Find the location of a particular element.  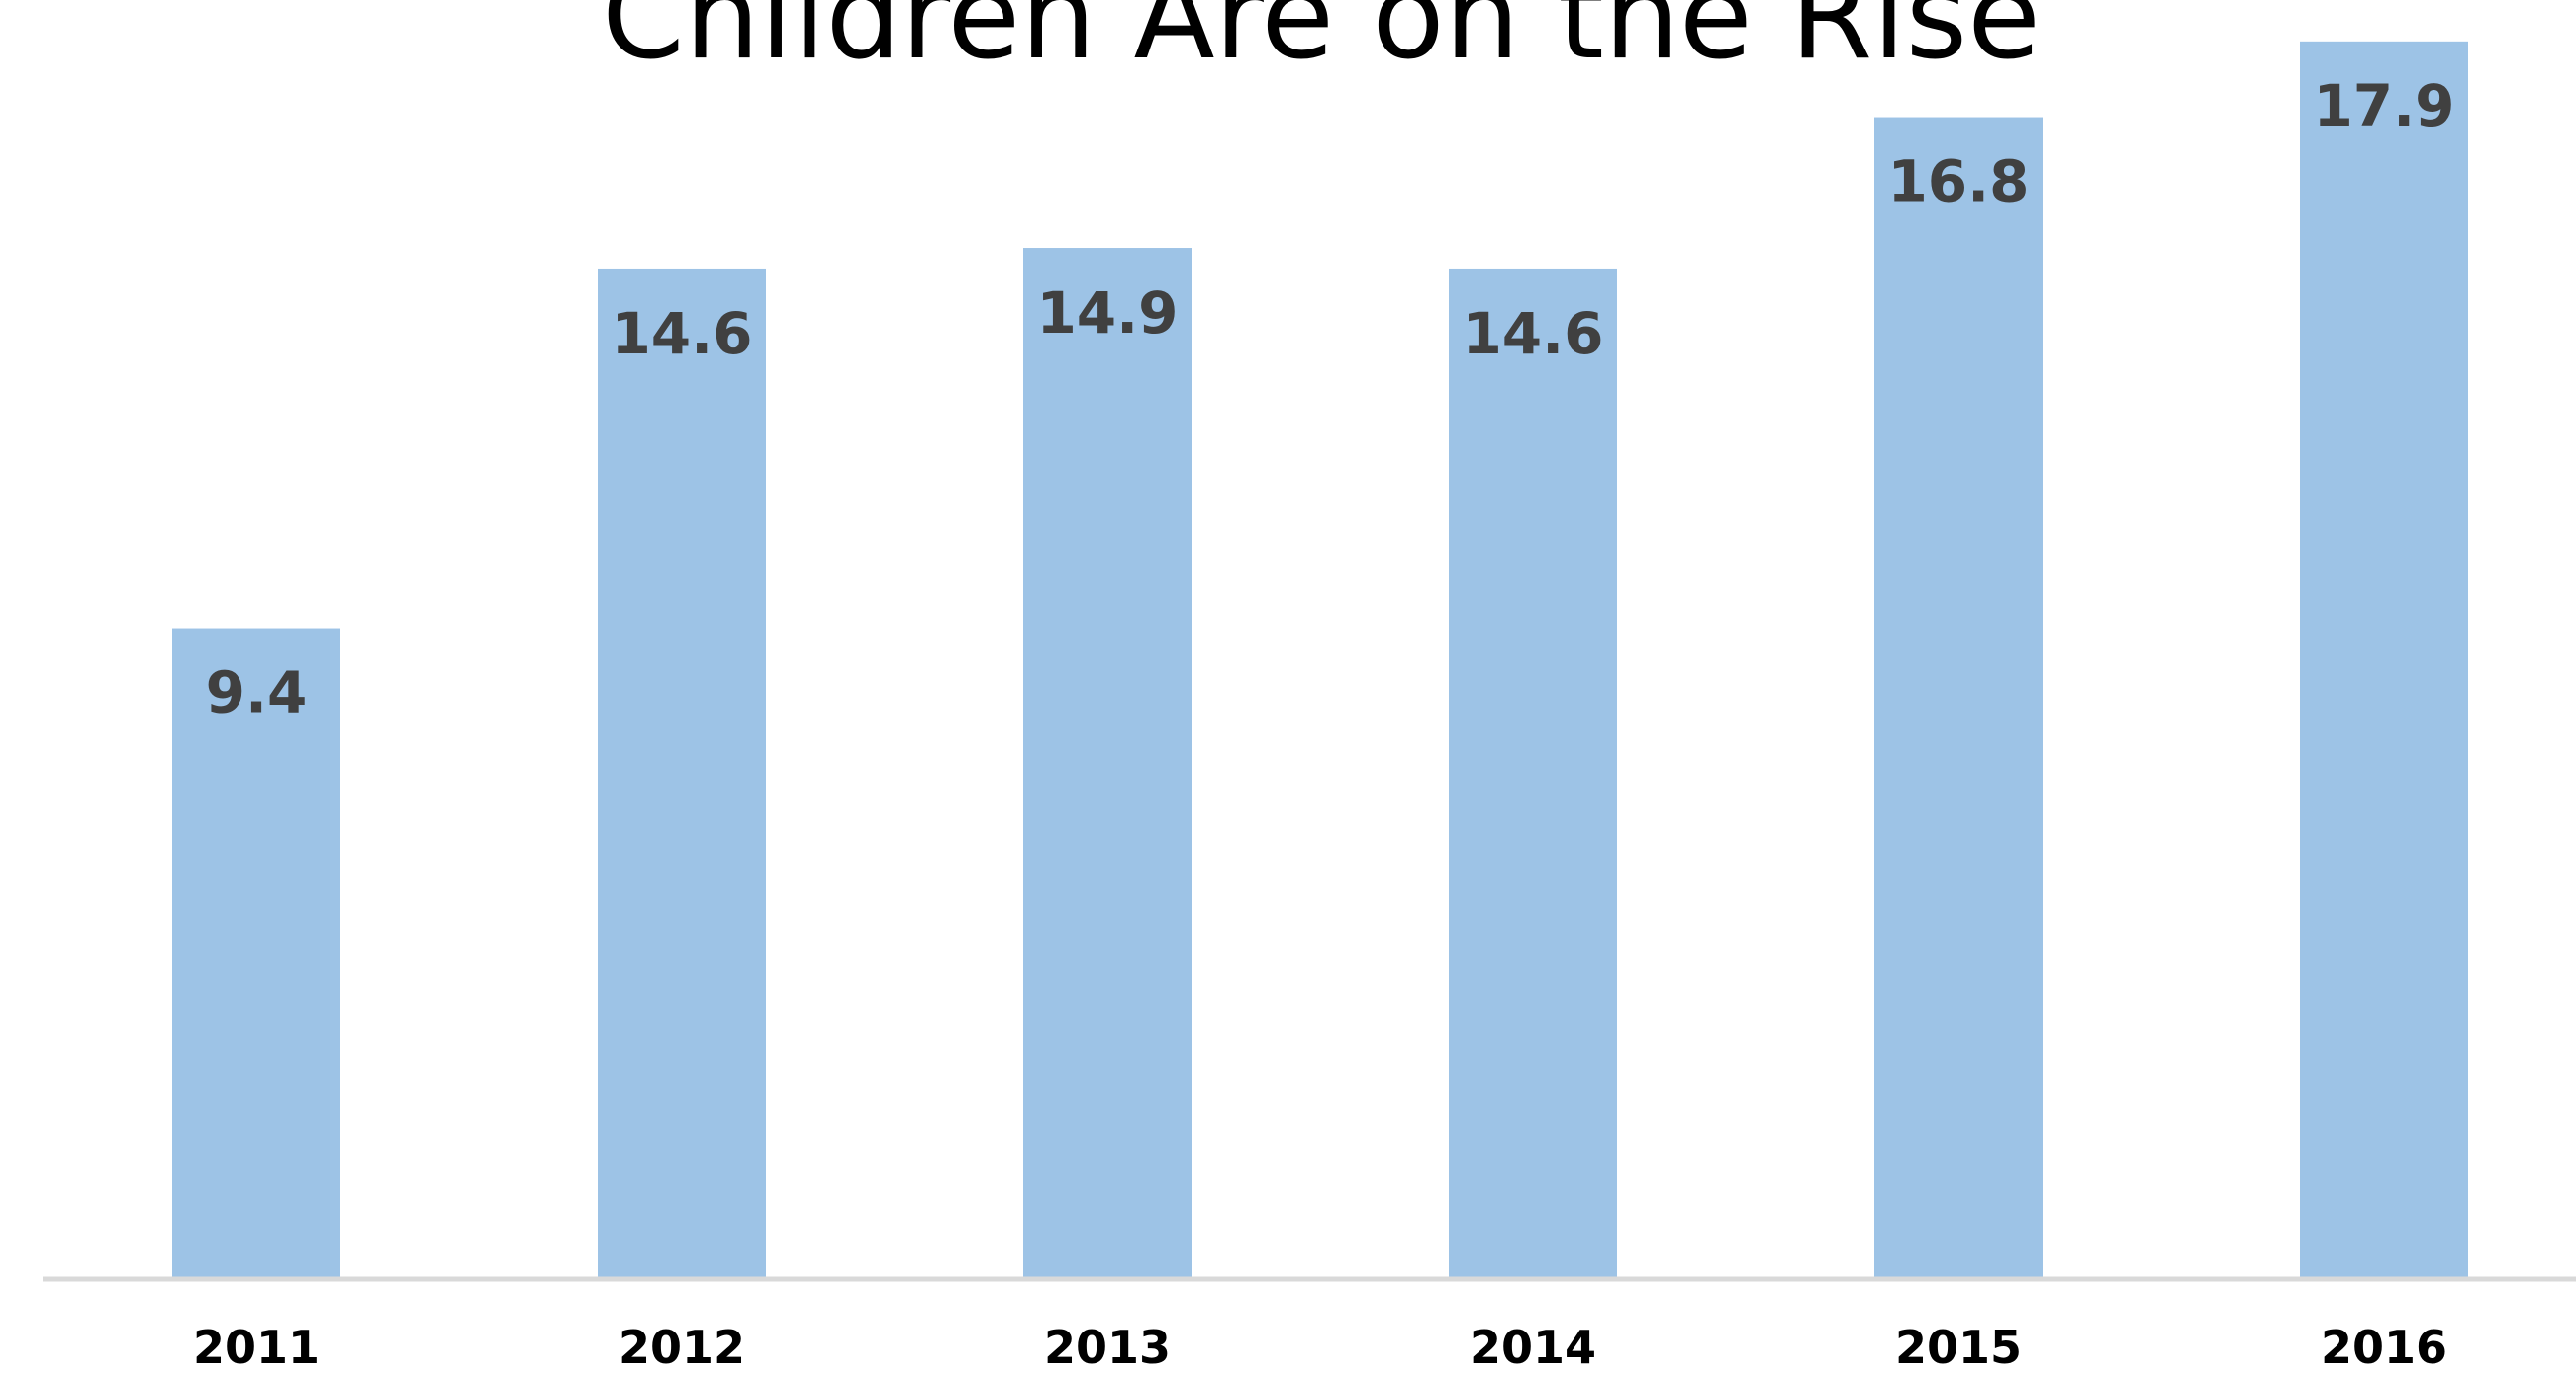

x-tick-label-2012: 2012 is located at coordinates (682, 1347).